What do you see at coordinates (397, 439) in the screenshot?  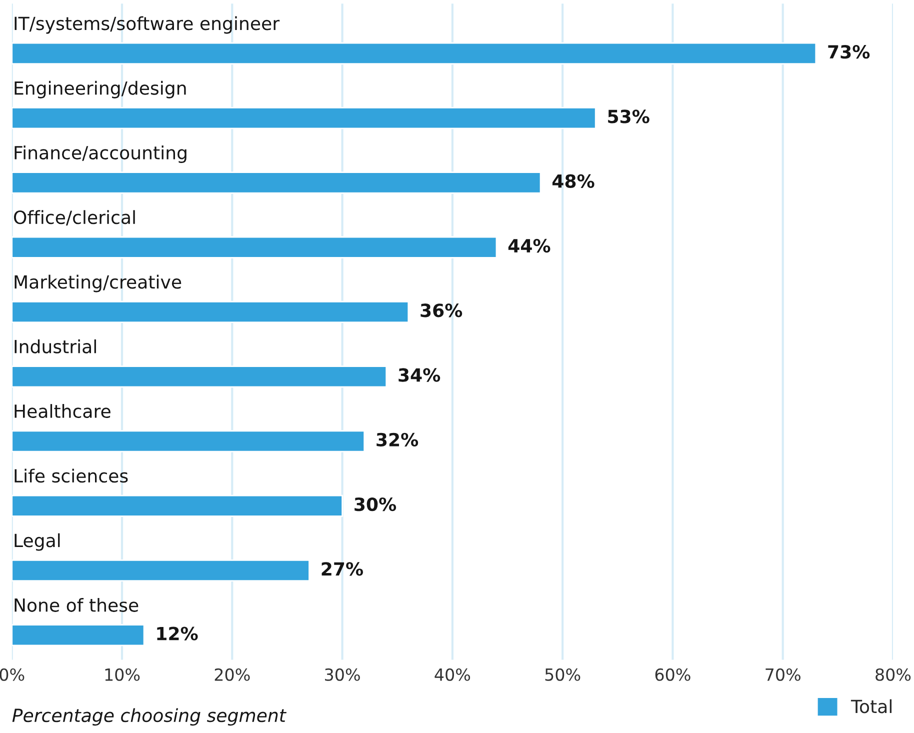 I see `data-label: 32%` at bounding box center [397, 439].